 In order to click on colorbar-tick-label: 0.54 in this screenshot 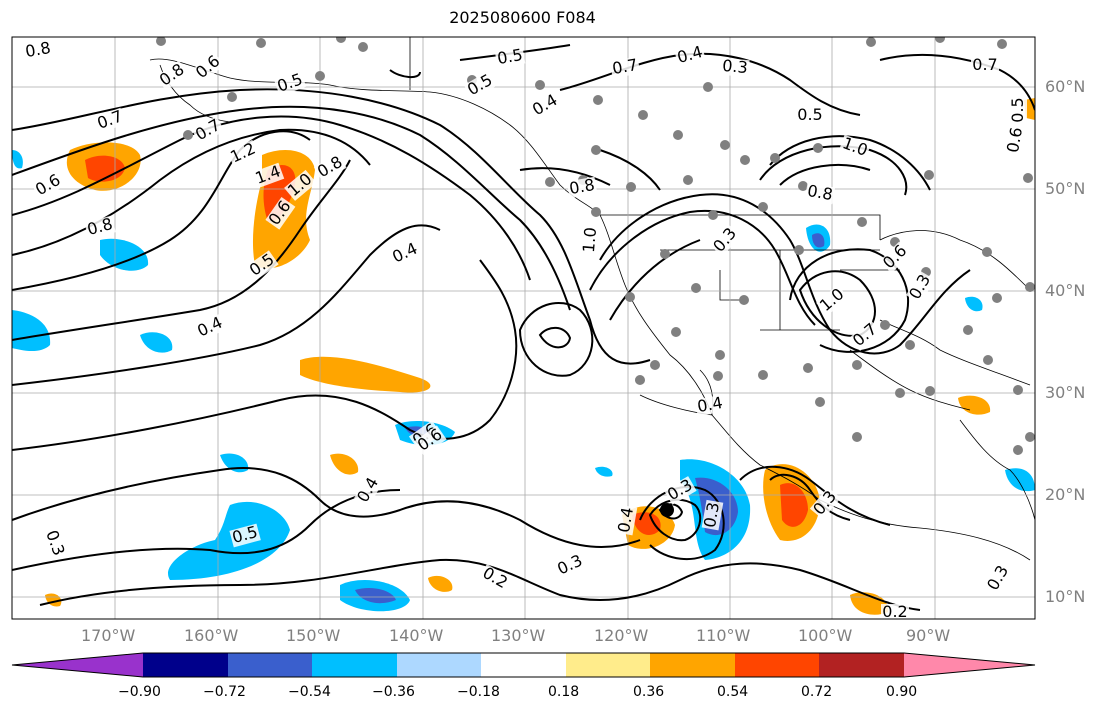, I will do `click(733, 692)`.